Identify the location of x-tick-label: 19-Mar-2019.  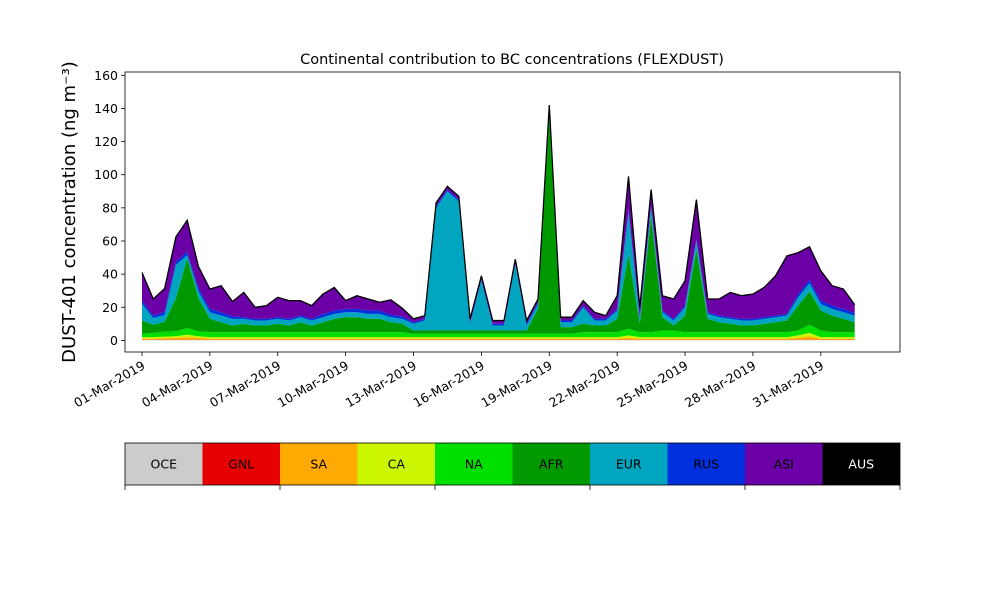
(516, 384).